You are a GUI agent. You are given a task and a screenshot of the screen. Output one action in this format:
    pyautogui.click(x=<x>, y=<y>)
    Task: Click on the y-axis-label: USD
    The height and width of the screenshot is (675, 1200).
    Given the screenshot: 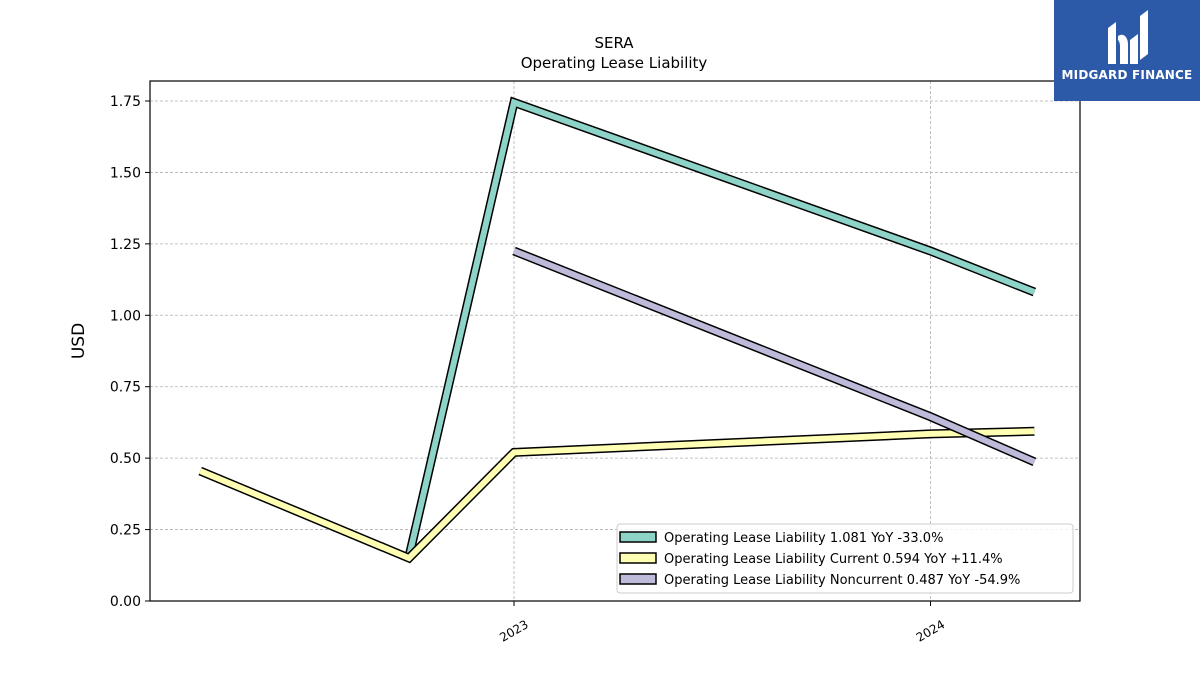 What is the action you would take?
    pyautogui.click(x=79, y=341)
    